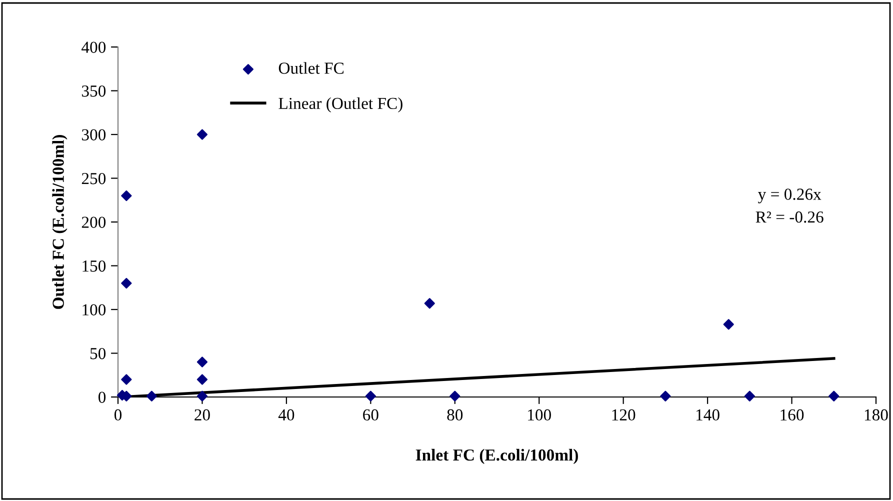 The image size is (893, 501). What do you see at coordinates (94, 266) in the screenshot?
I see `y-tick-label: 150` at bounding box center [94, 266].